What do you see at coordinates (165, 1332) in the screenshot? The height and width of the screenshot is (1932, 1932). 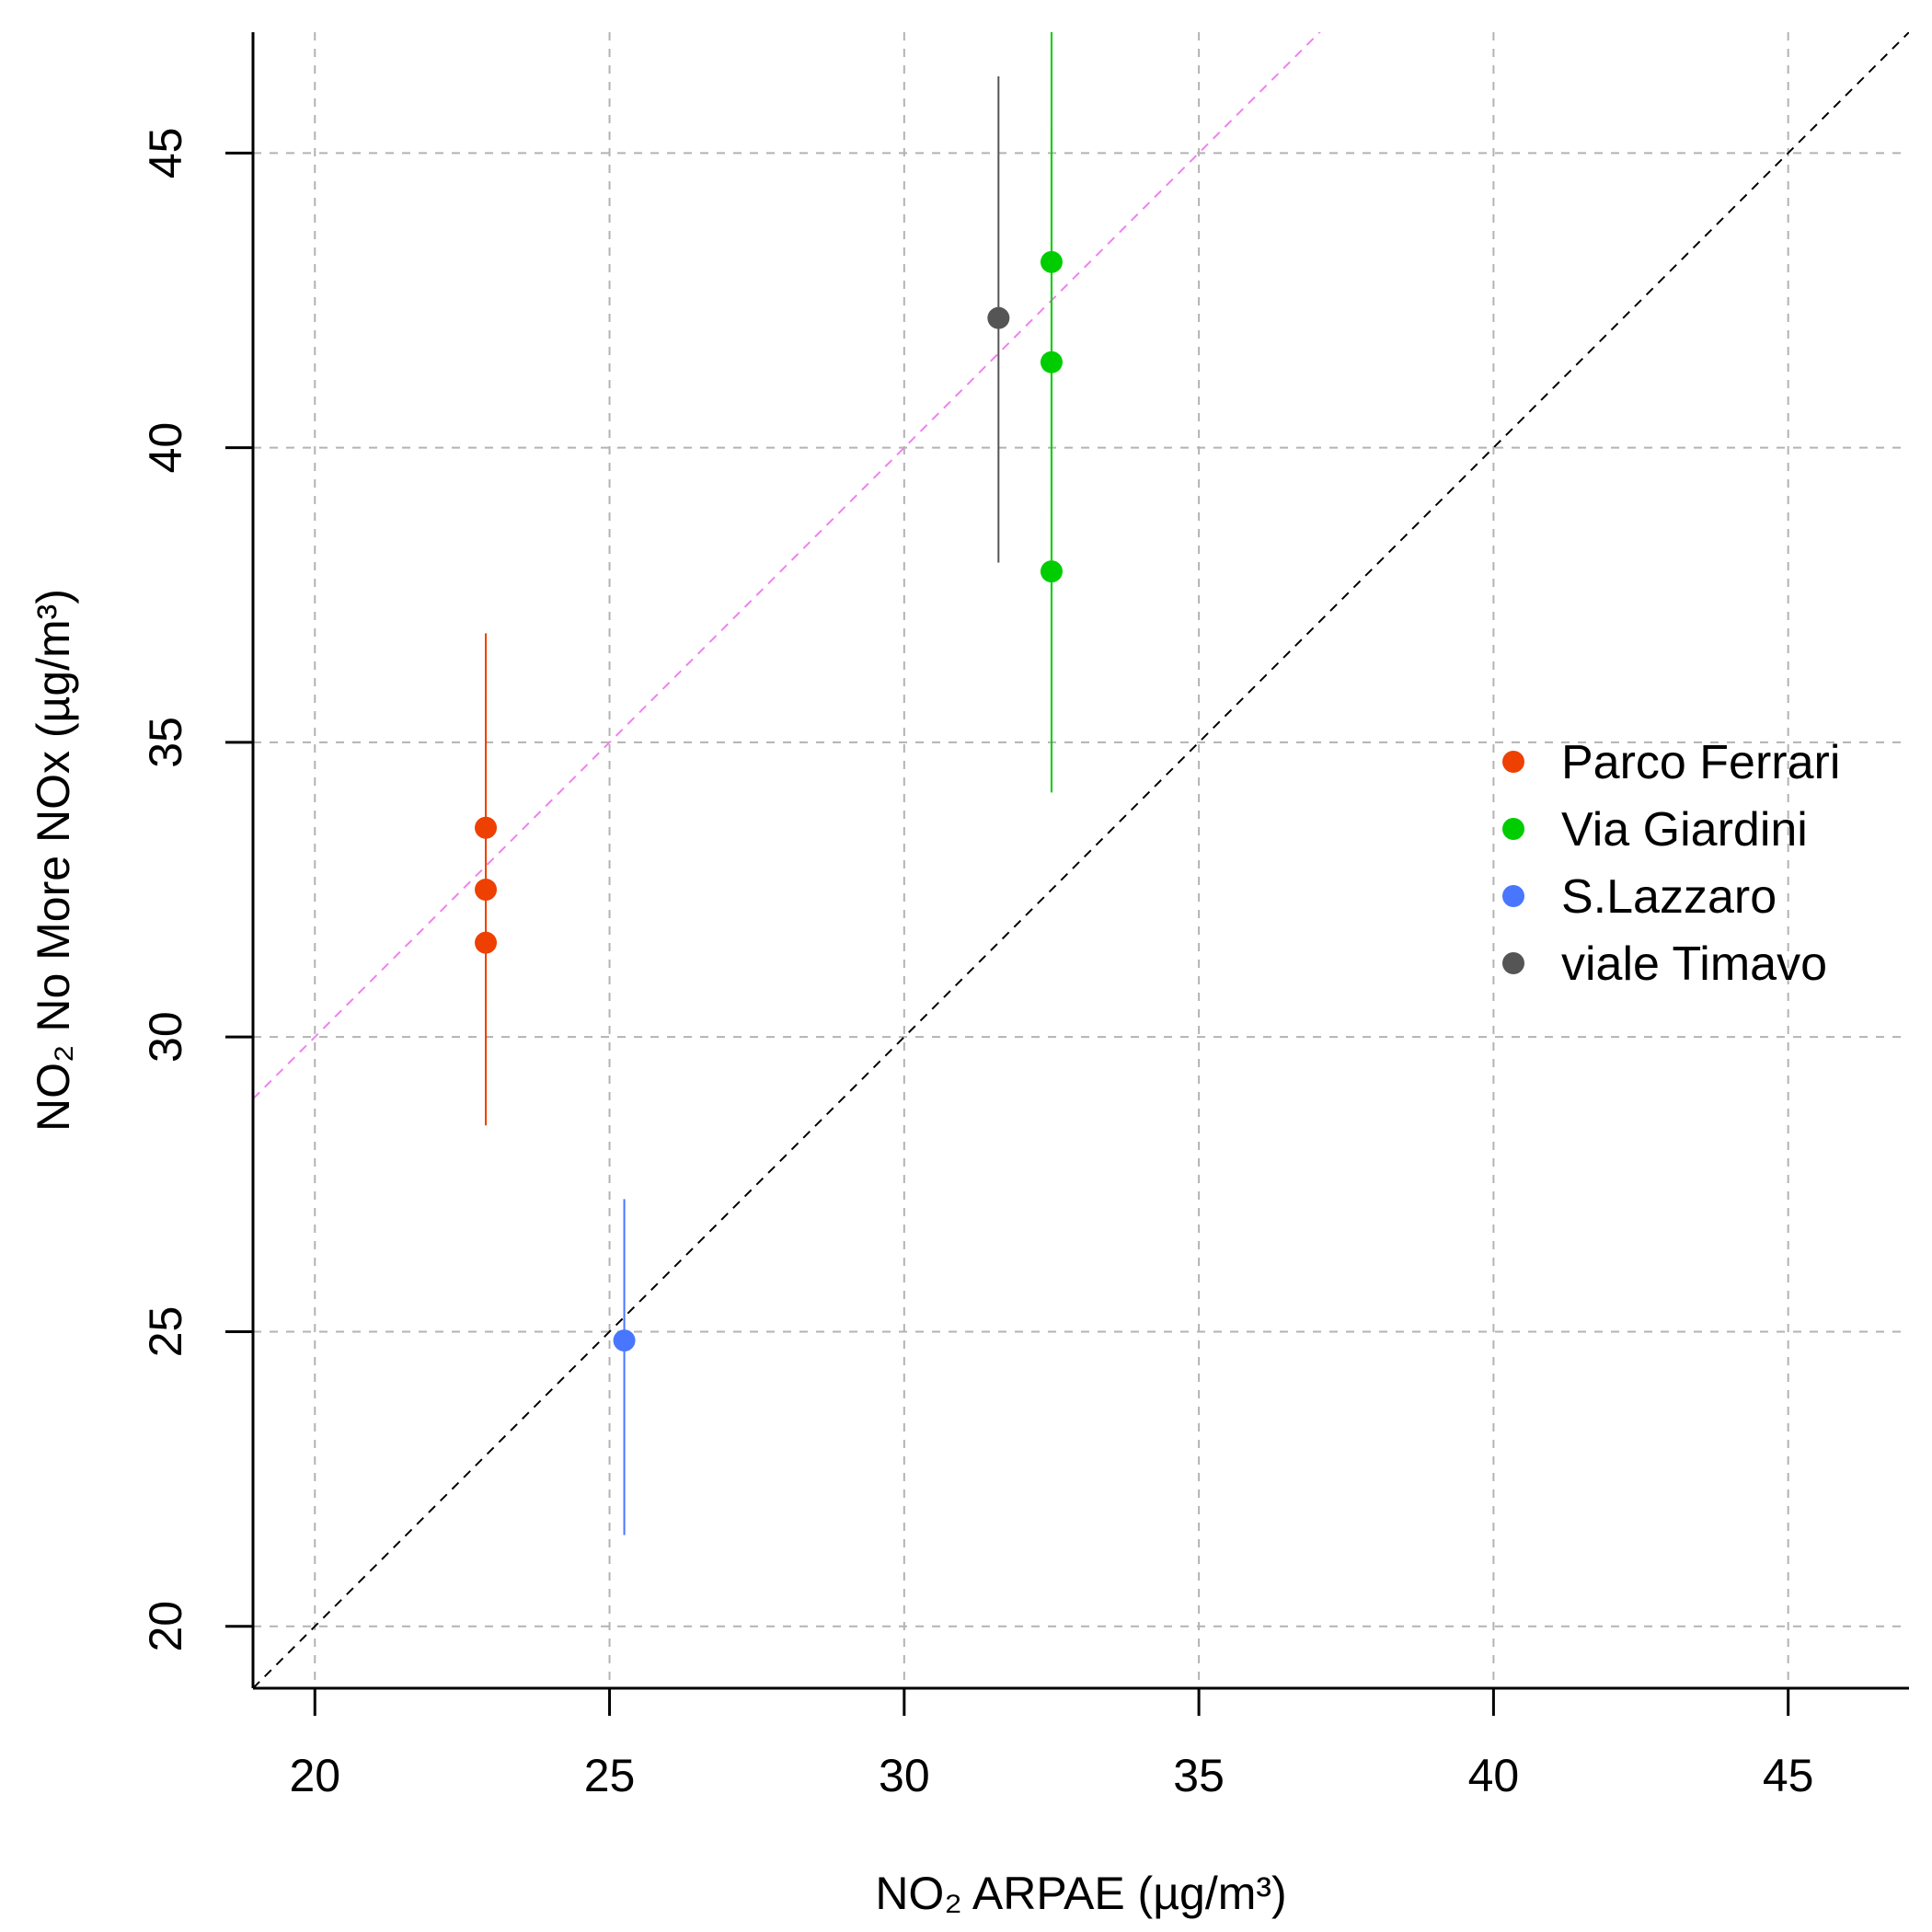 I see `y-tick-label: 25` at bounding box center [165, 1332].